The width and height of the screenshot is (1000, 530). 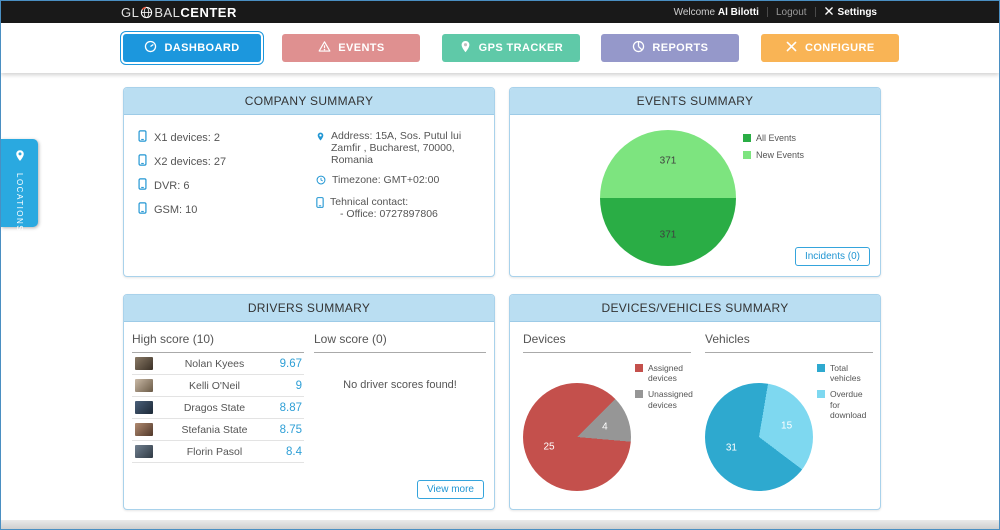 I want to click on driver-score: 8.87, so click(x=290, y=407).